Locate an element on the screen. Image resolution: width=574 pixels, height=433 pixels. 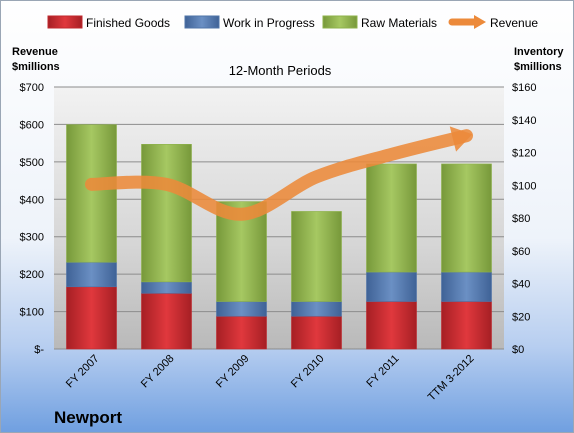
left-axis-label-line1: Revenue is located at coordinates (35, 52).